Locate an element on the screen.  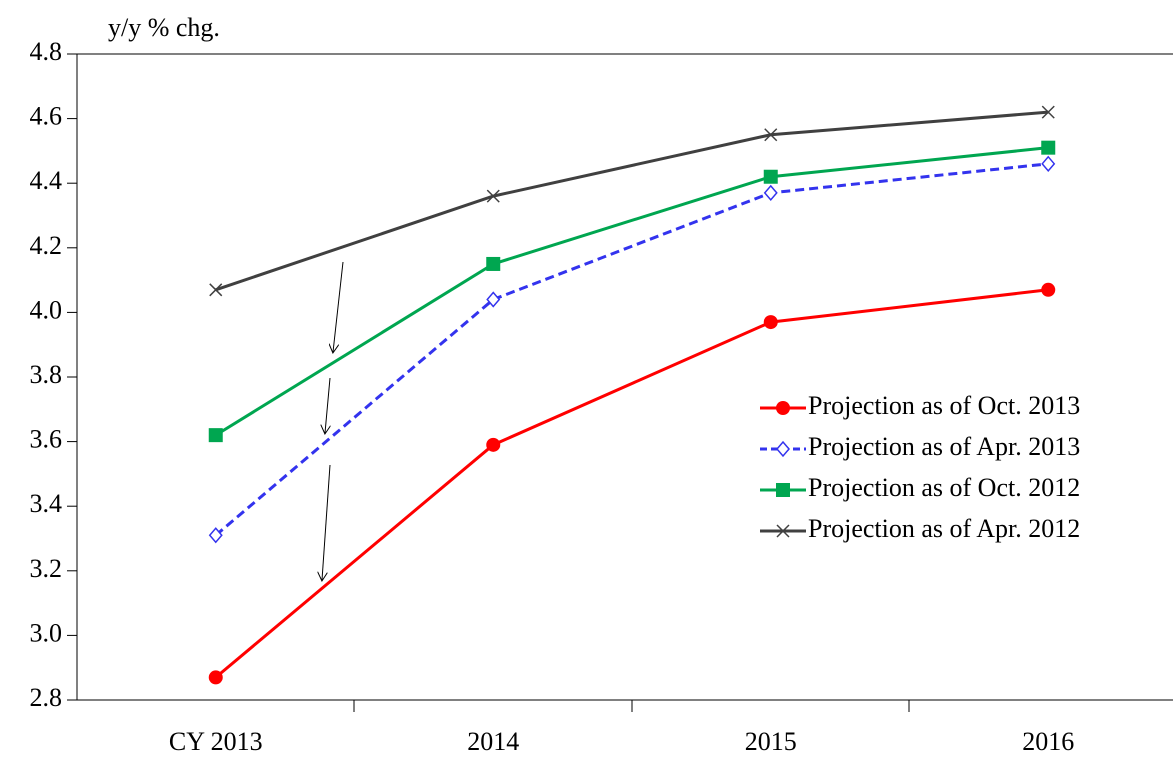
x-tick-label: CY 2013 is located at coordinates (216, 741).